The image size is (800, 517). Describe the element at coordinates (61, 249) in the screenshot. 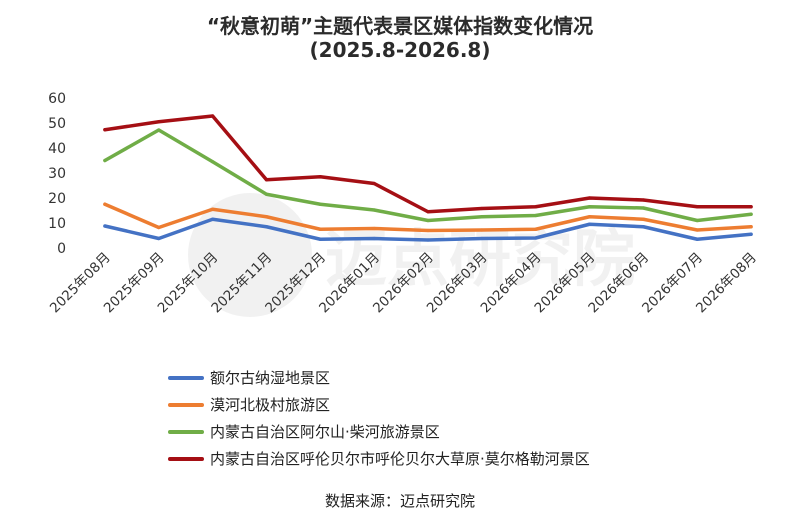

I see `y-tick-label: 0` at that location.